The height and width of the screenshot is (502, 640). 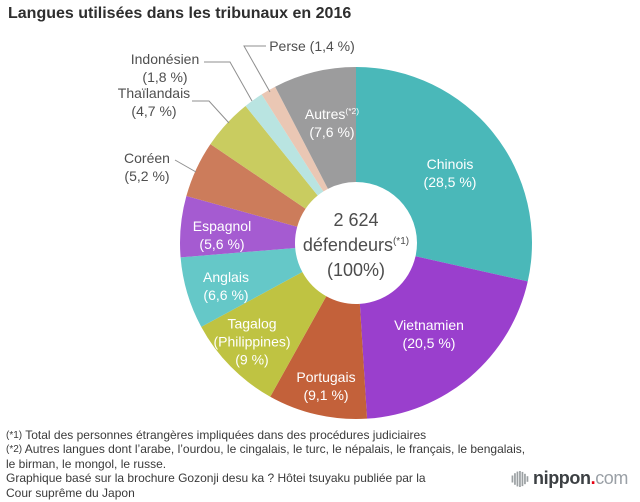 What do you see at coordinates (520, 478) in the screenshot?
I see `nippon-logo-icon` at bounding box center [520, 478].